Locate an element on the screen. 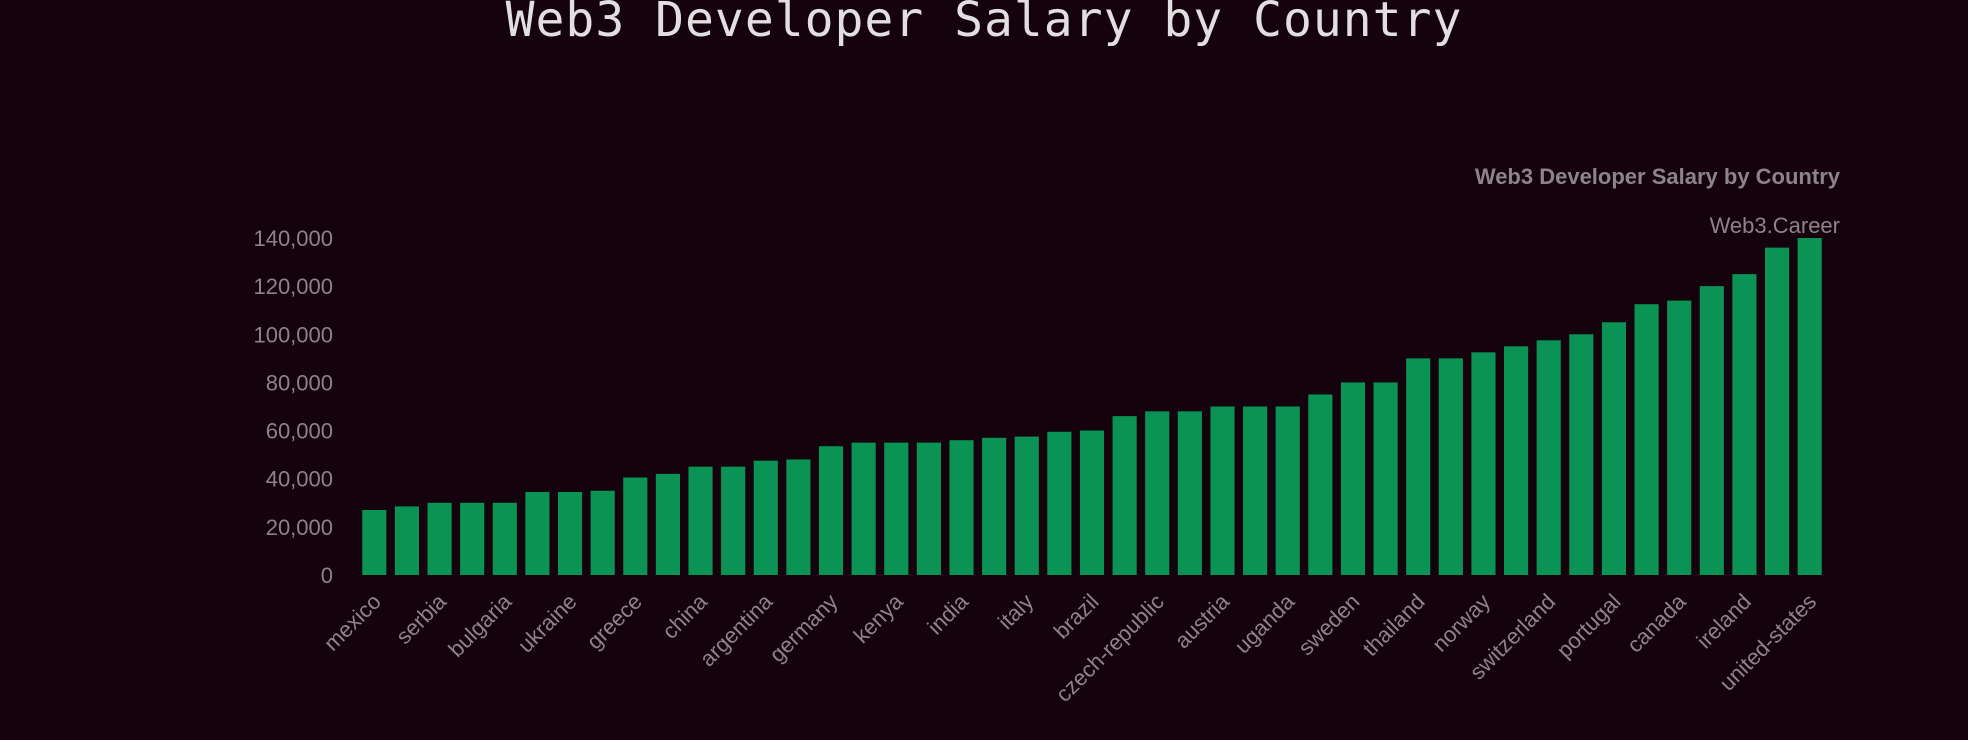 This screenshot has height=740, width=1968. x-tick-label: india is located at coordinates (947, 613).